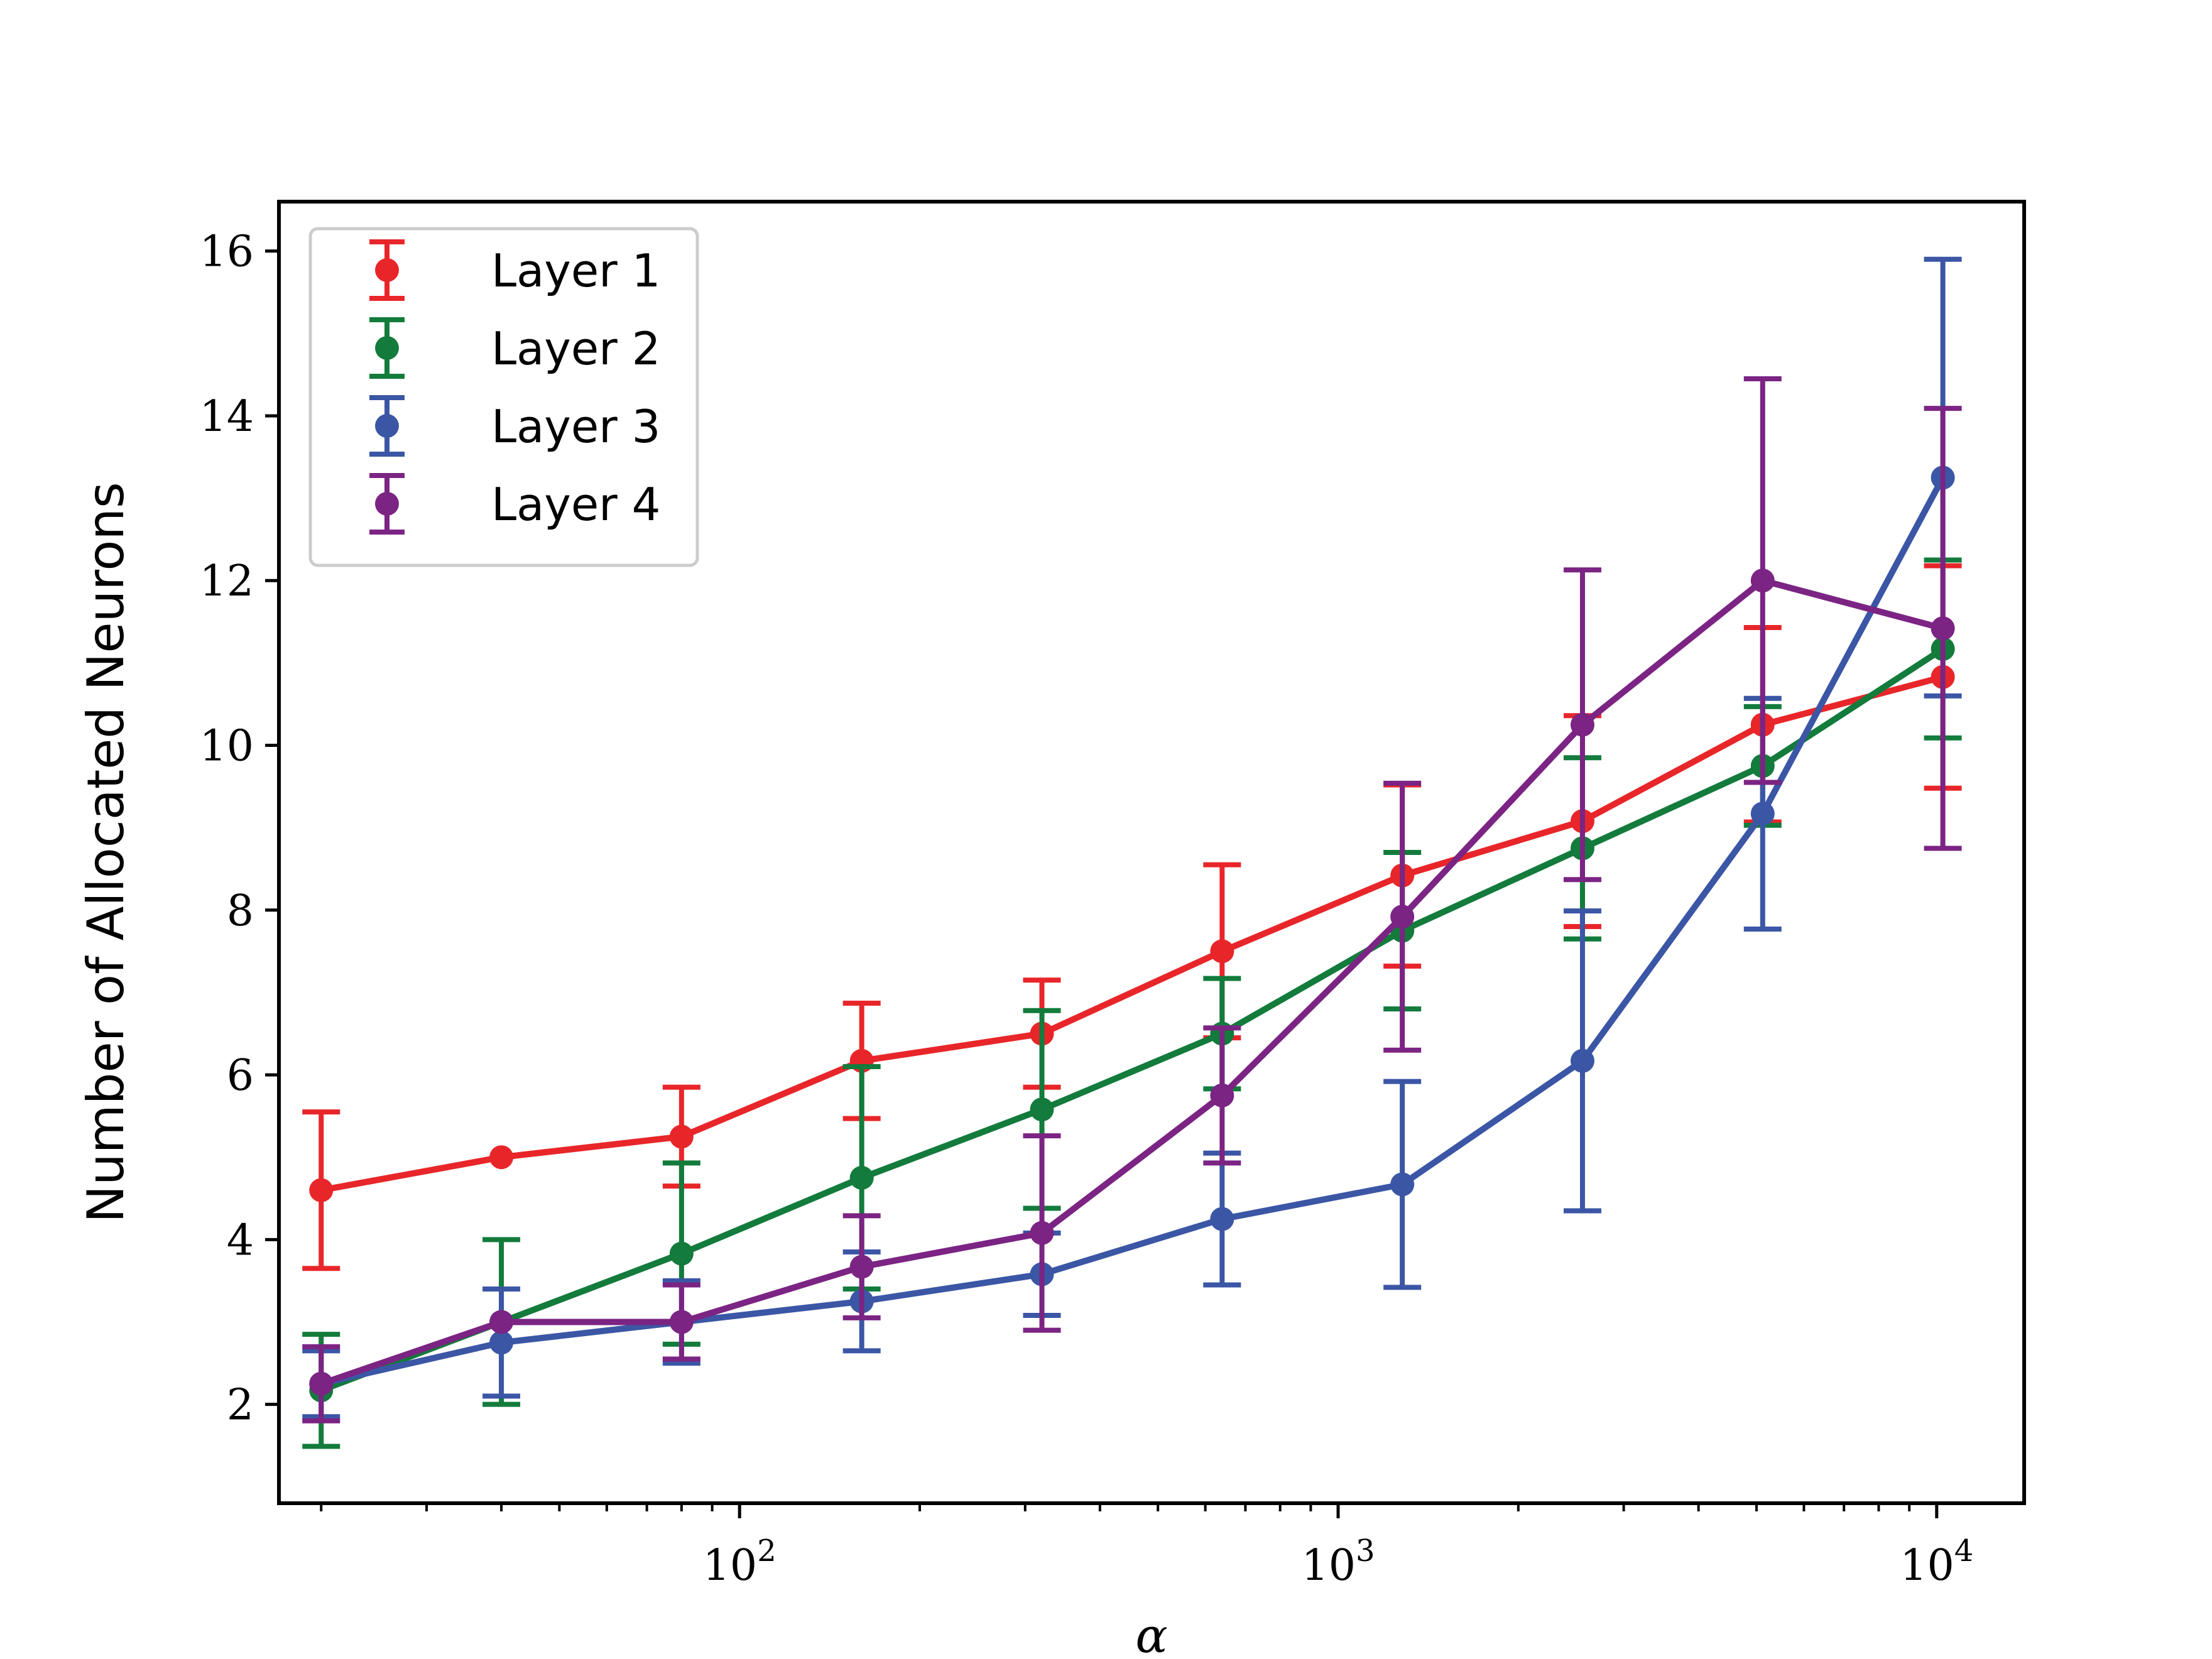 This screenshot has width=2212, height=1659. I want to click on legend-label: Layer 2, so click(575, 348).